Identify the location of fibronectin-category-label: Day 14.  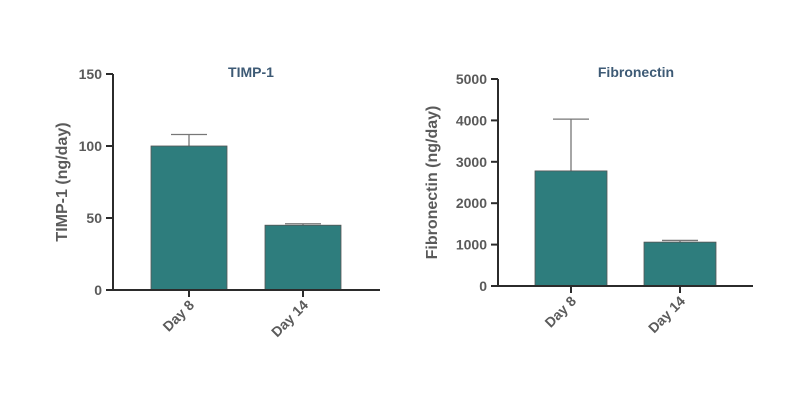
(666, 314).